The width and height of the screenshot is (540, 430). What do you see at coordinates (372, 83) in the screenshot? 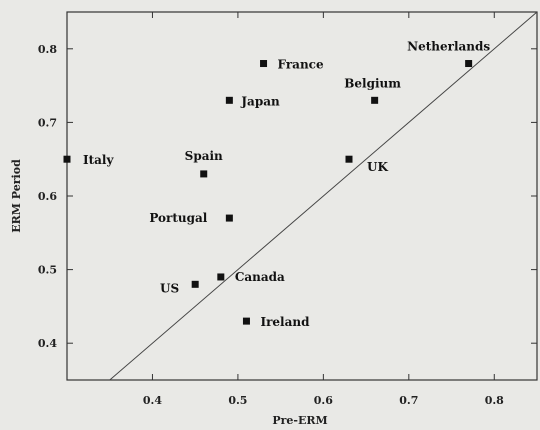
I see `data-point-label: Belgium` at bounding box center [372, 83].